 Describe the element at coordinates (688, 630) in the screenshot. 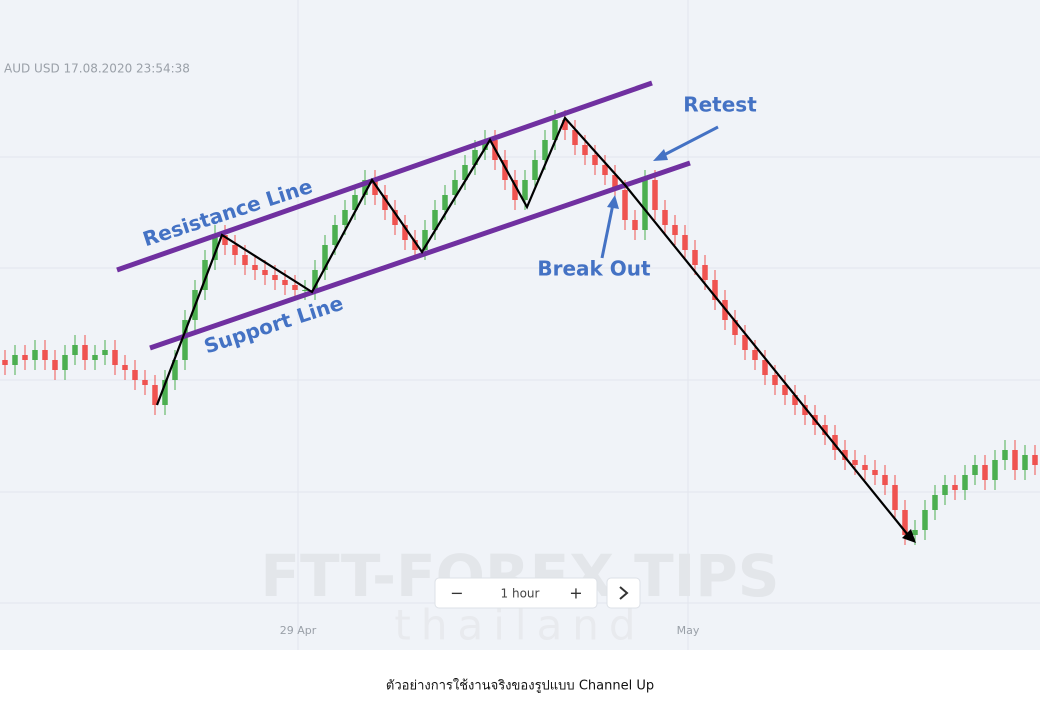

I see `x-tick-label: May` at that location.